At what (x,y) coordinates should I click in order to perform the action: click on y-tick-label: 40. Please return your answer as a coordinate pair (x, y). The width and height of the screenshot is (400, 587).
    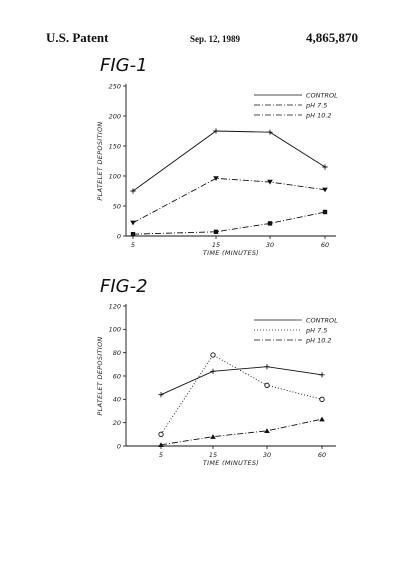
    Looking at the image, I should click on (117, 400).